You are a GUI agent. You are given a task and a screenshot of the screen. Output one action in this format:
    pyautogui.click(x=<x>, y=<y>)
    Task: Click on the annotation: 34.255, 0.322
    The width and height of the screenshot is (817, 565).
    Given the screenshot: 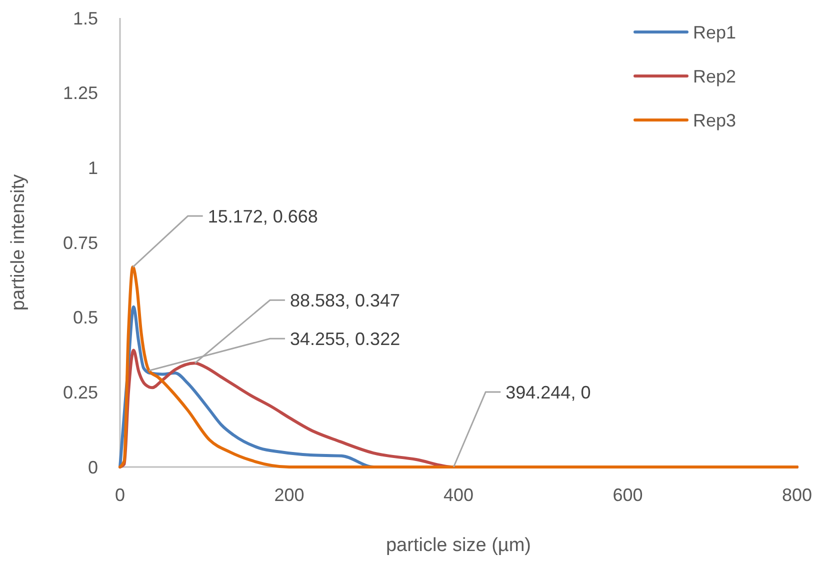 What is the action you would take?
    pyautogui.click(x=345, y=338)
    